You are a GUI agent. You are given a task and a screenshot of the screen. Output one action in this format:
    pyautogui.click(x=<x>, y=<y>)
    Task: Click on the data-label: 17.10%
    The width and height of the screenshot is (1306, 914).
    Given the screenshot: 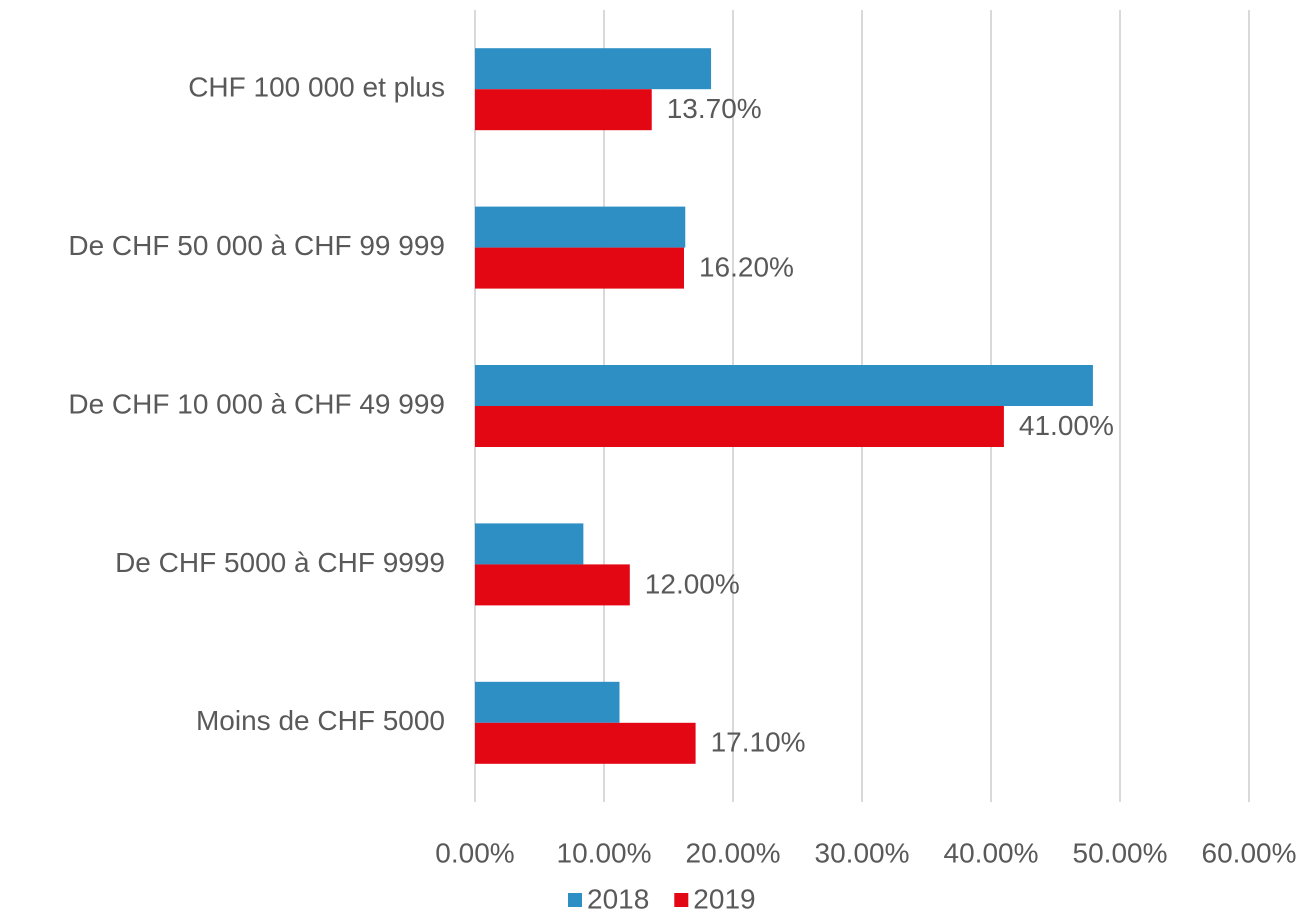 What is the action you would take?
    pyautogui.click(x=758, y=742)
    